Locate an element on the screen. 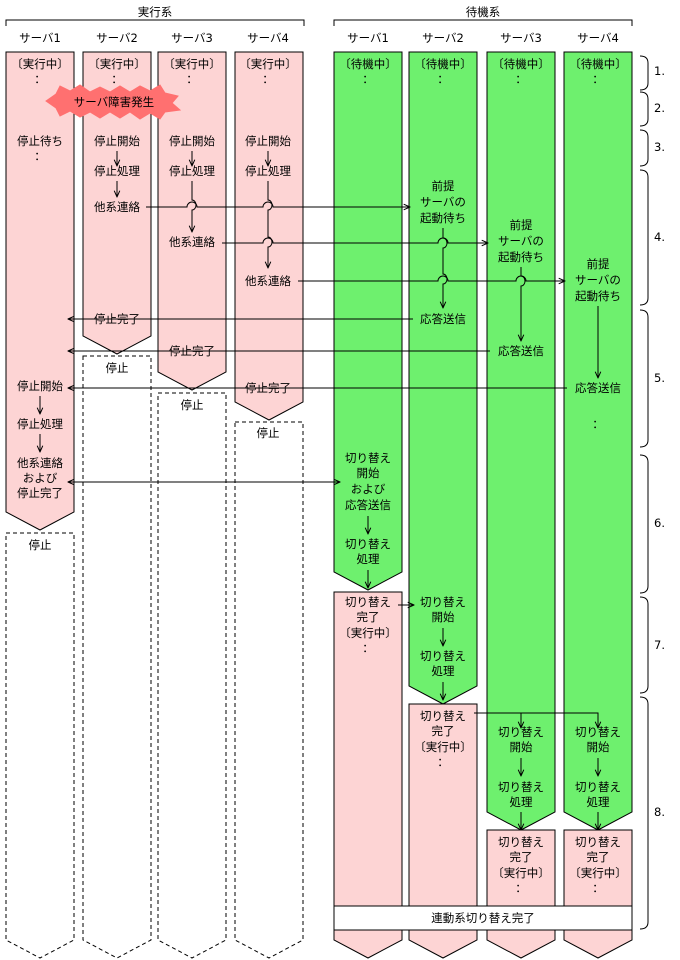 Image resolution: width=680 pixels, height=960 pixels. s2-switch-process-1: 切り替え is located at coordinates (443, 656).